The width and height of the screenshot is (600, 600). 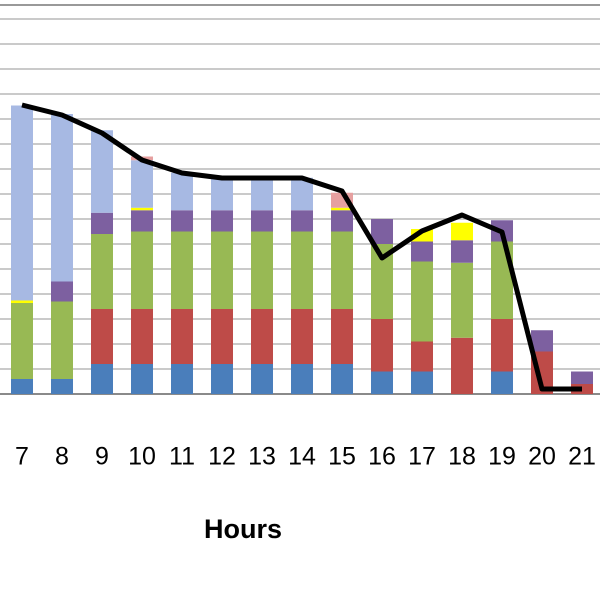 I want to click on x-axis-title: Hours, so click(x=243, y=529).